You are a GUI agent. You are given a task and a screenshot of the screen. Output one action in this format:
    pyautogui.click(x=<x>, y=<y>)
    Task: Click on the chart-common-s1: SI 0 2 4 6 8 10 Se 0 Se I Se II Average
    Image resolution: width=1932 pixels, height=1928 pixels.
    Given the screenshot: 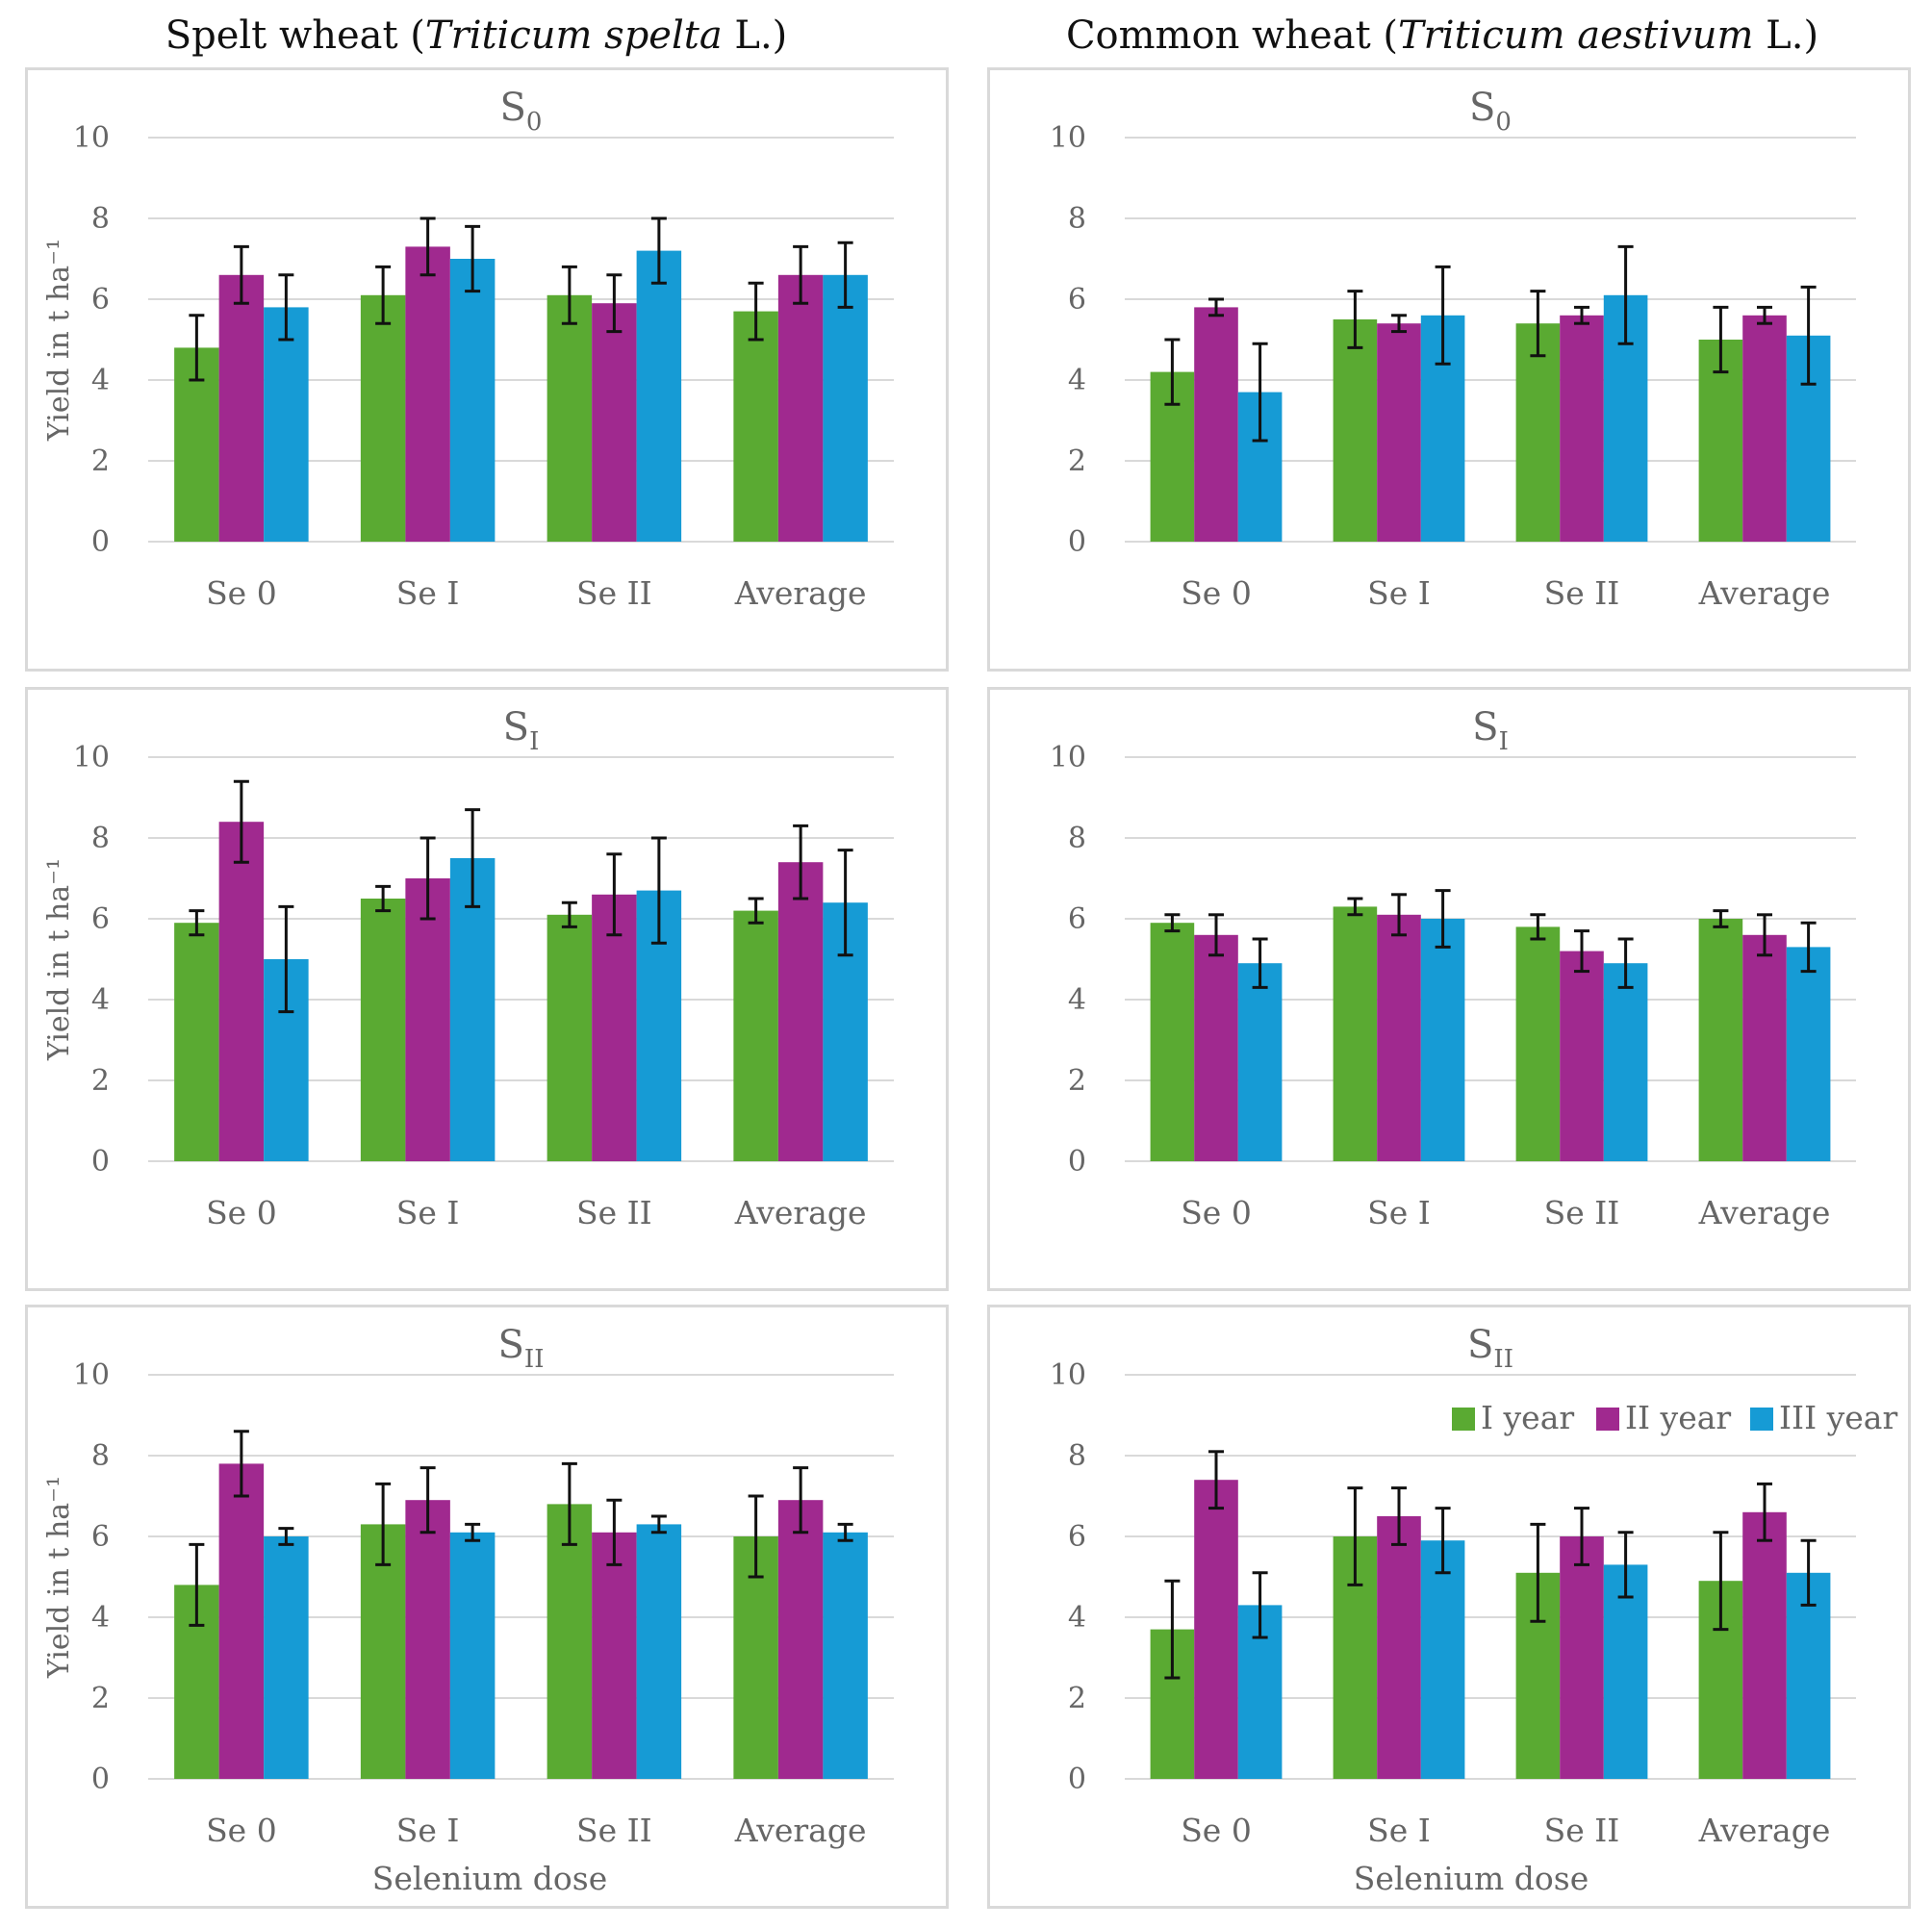 What is the action you would take?
    pyautogui.click(x=1453, y=968)
    